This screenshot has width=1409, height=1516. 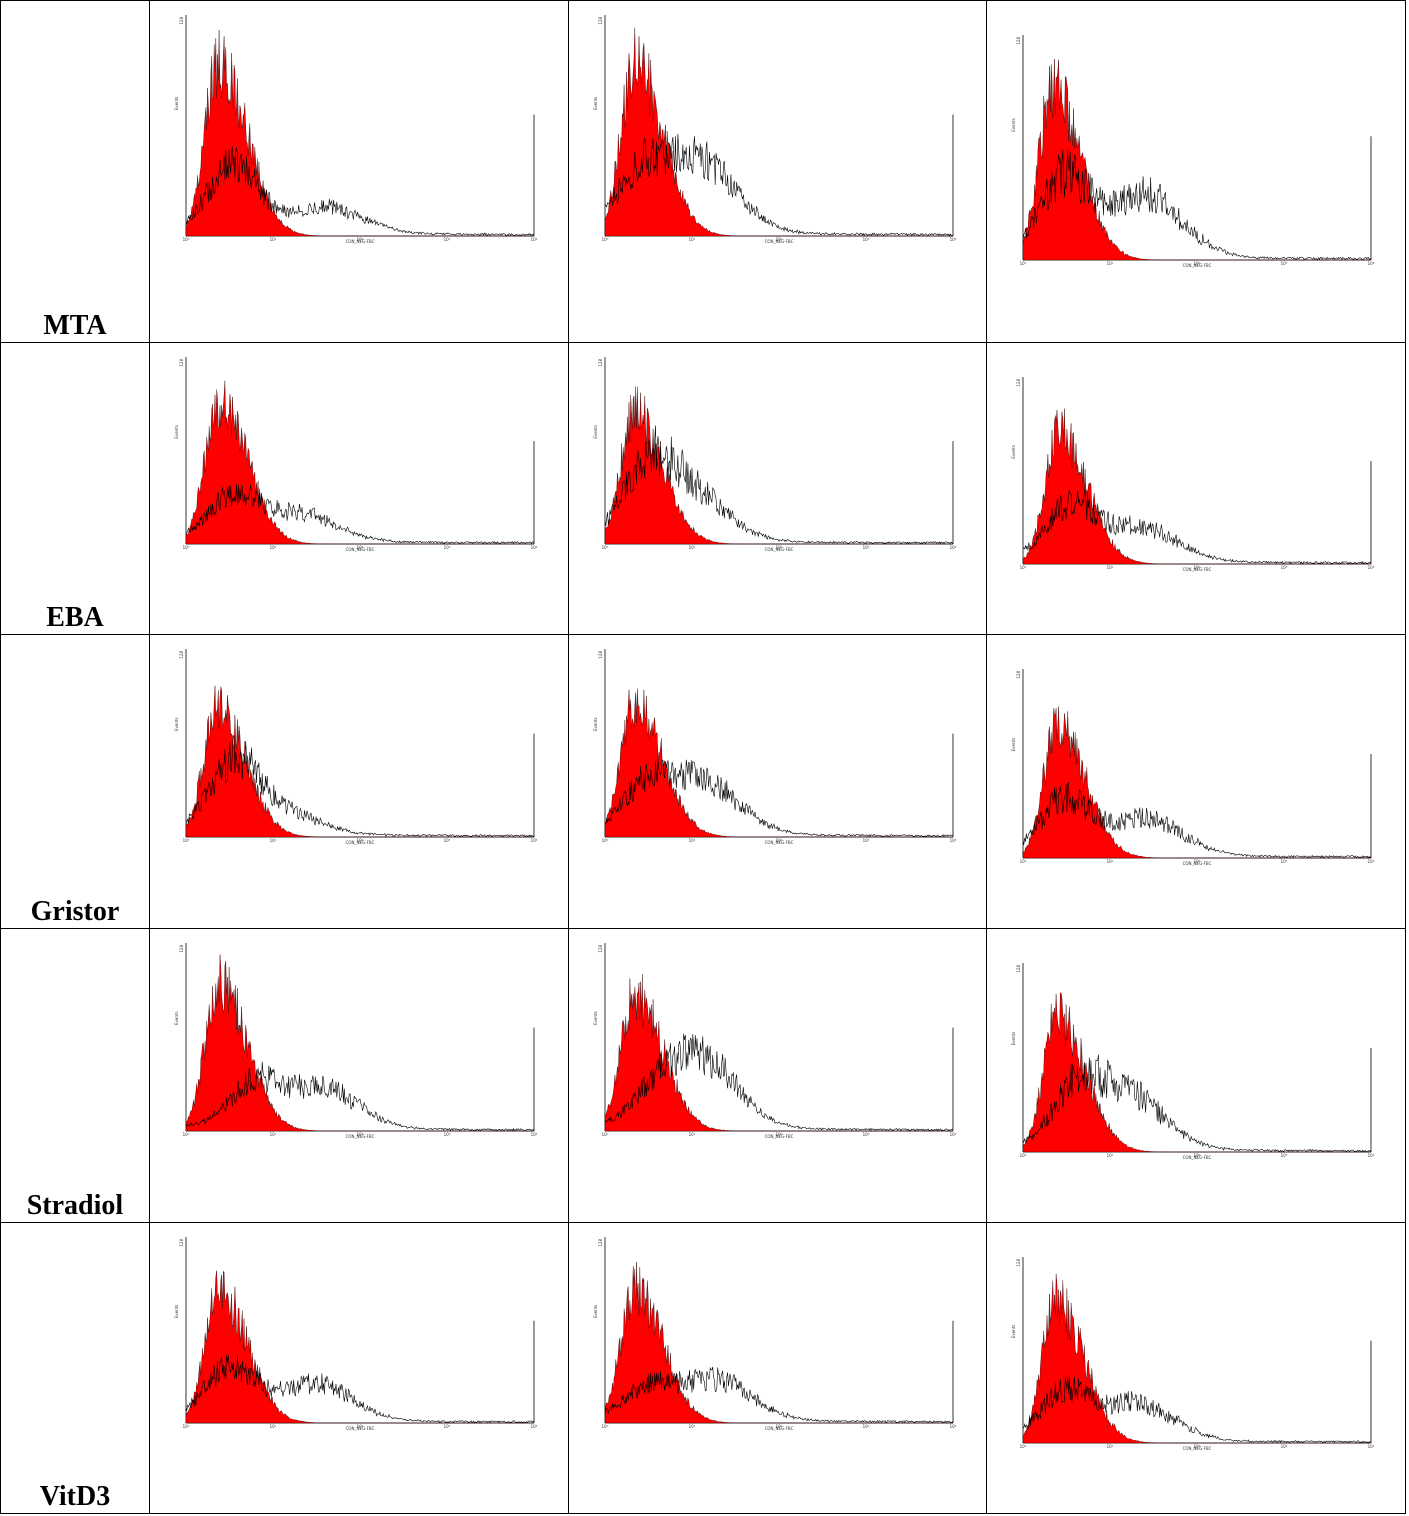 I want to click on row-label: EBA, so click(x=75, y=488).